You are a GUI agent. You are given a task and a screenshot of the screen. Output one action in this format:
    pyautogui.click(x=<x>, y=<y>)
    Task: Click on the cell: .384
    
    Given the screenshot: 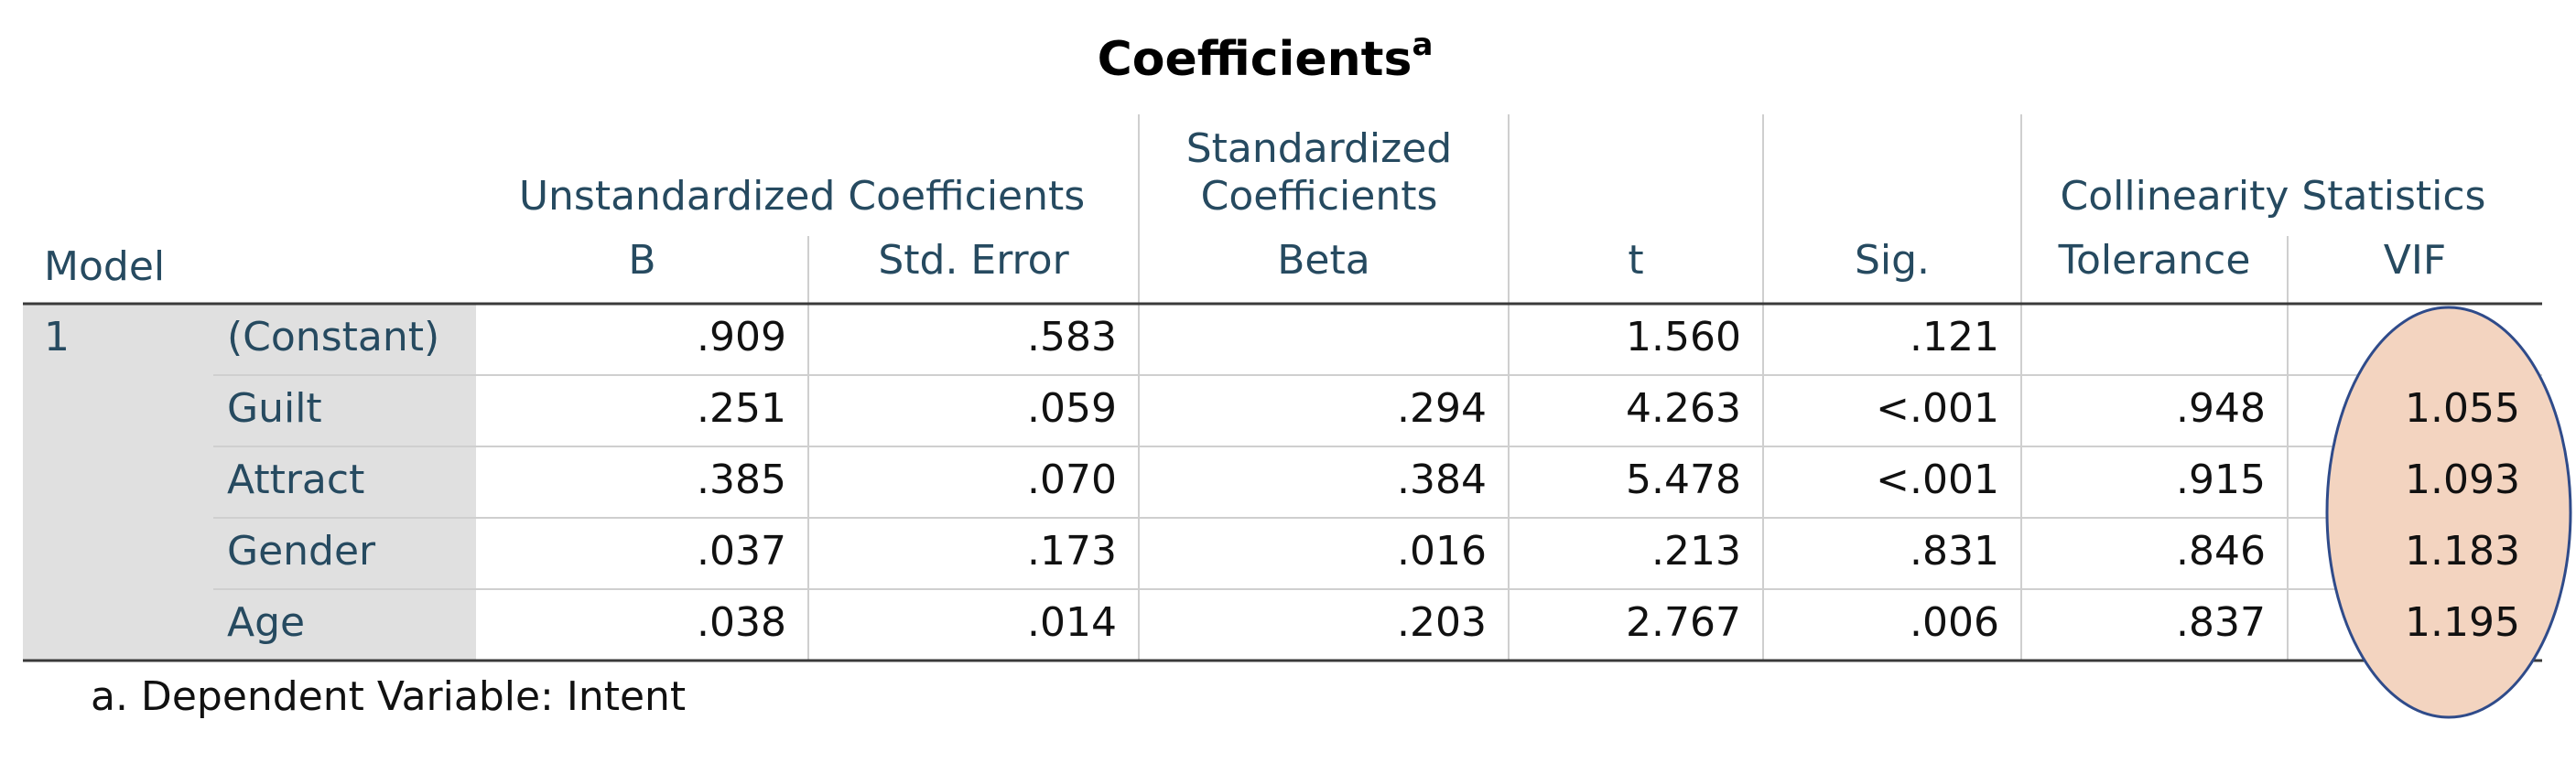 What is the action you would take?
    pyautogui.click(x=1442, y=480)
    